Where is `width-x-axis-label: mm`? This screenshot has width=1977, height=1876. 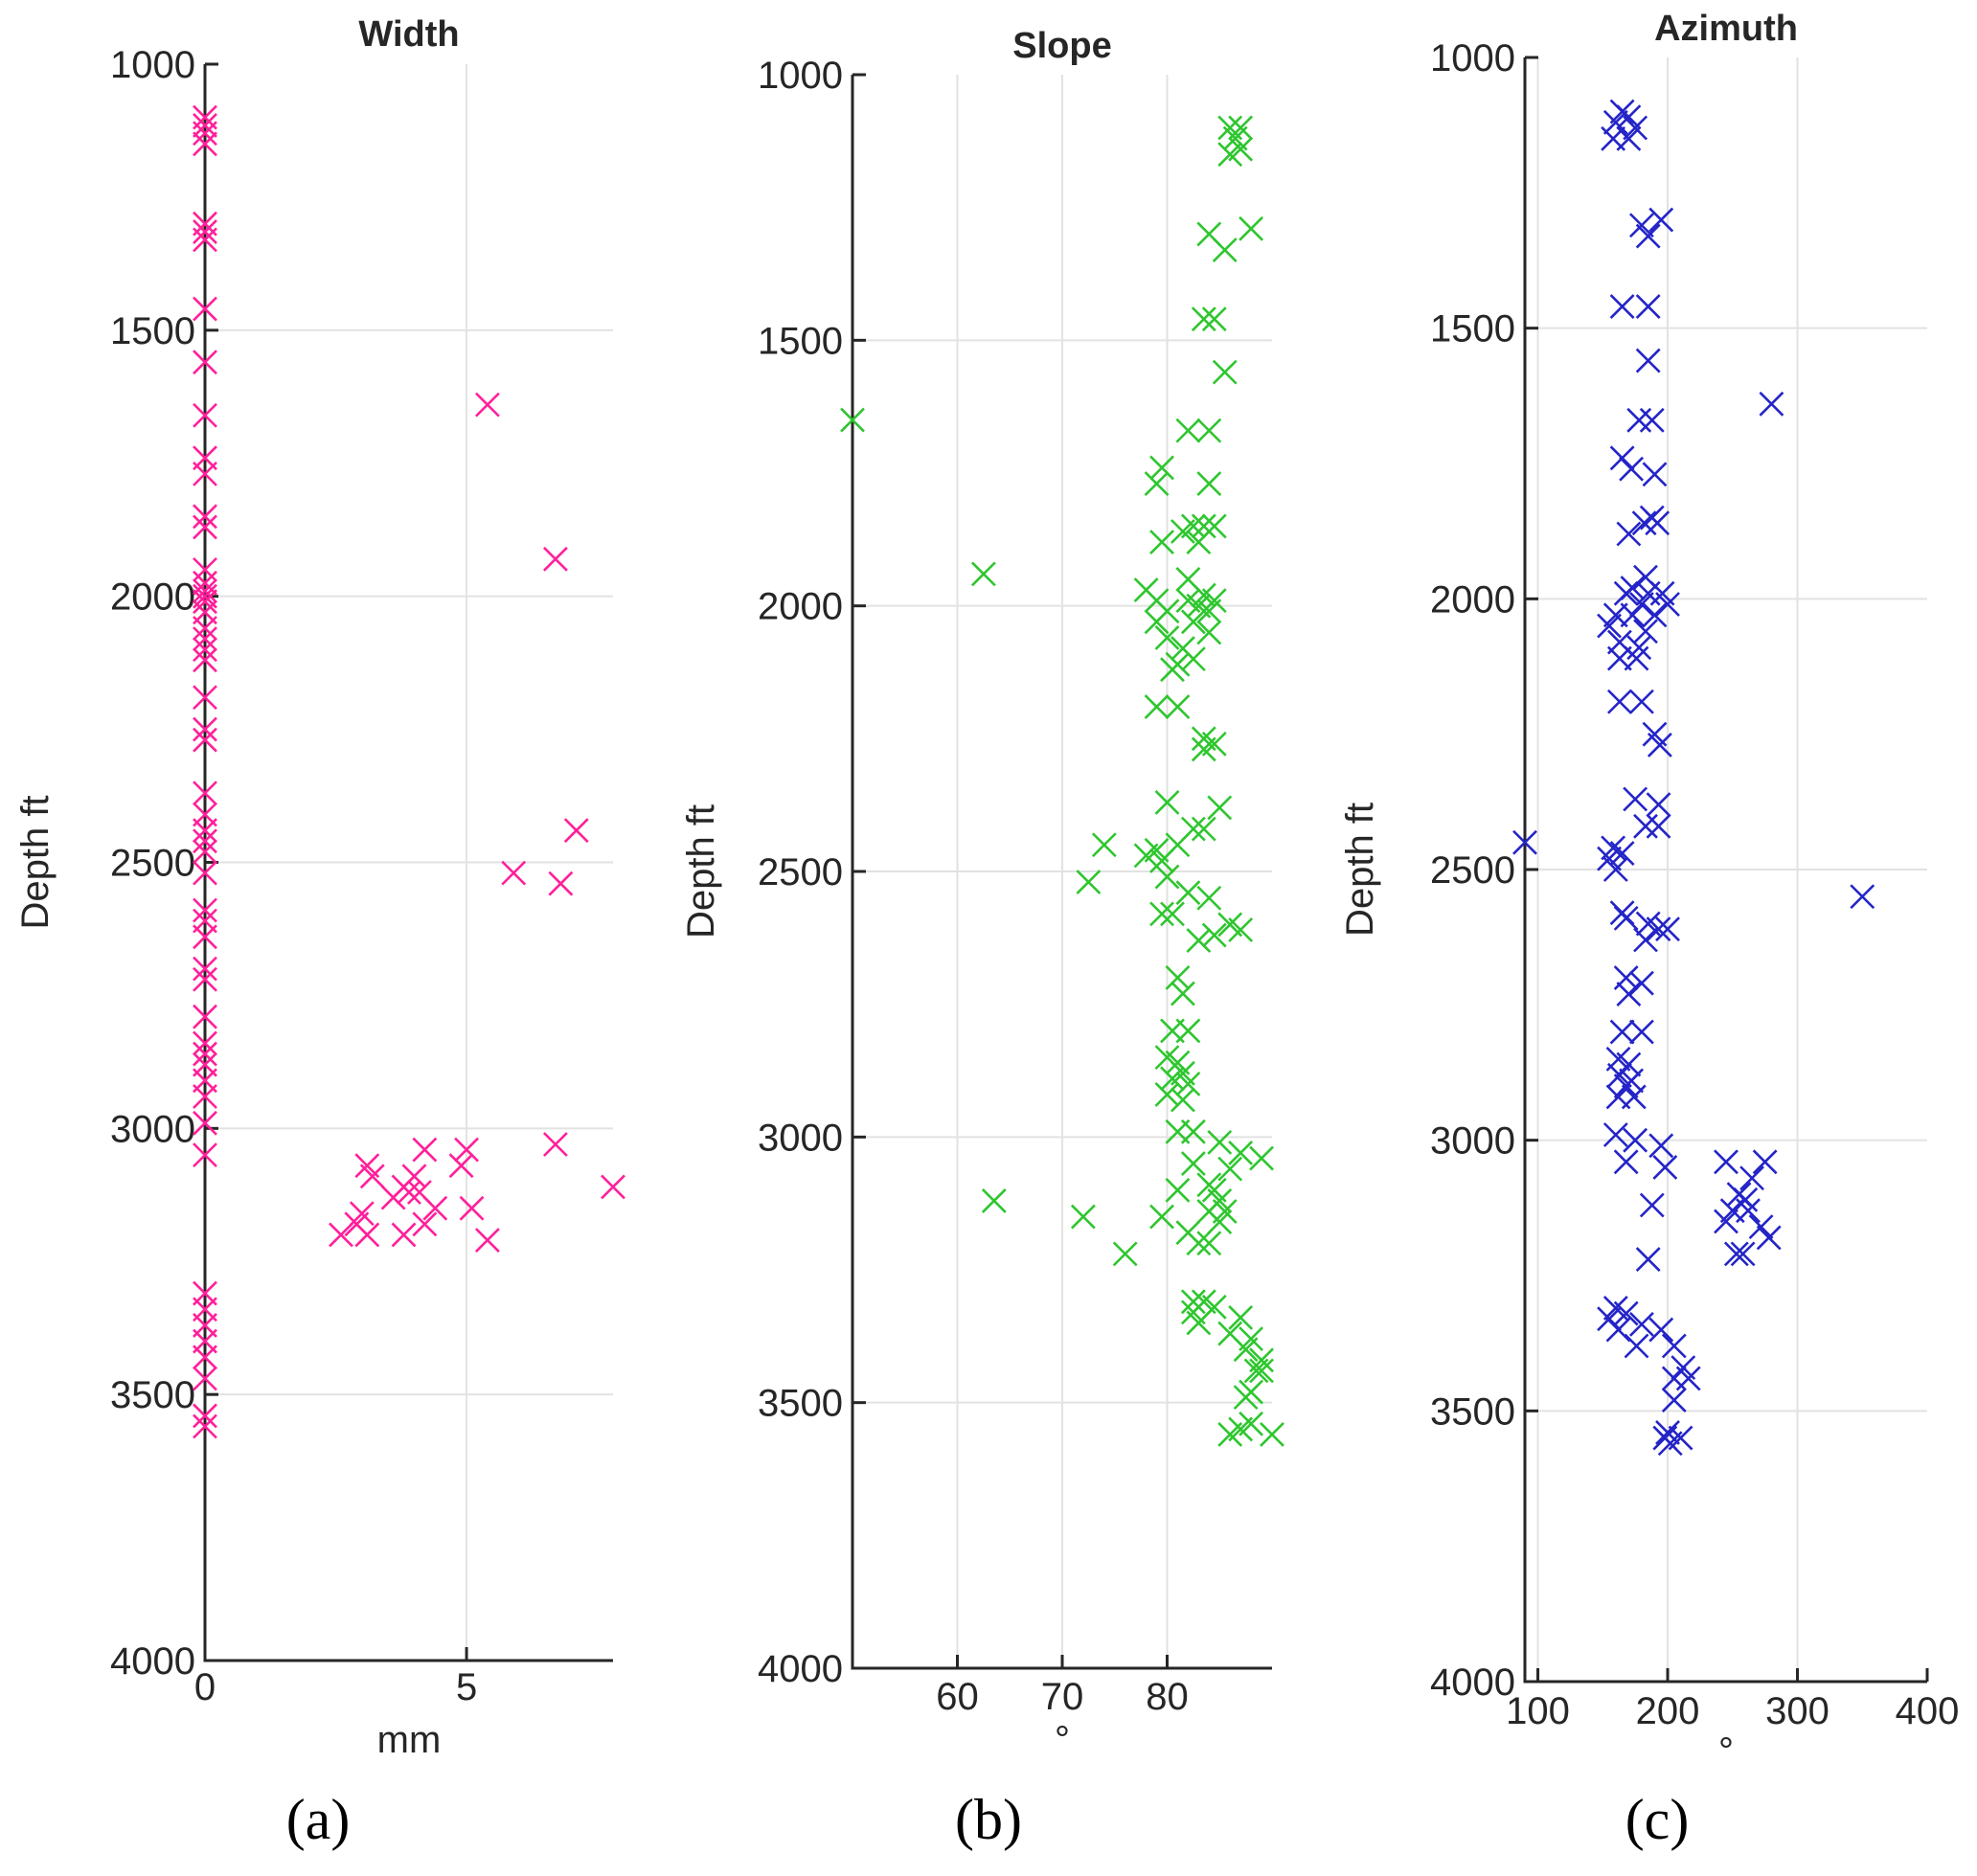
width-x-axis-label: mm is located at coordinates (409, 1740).